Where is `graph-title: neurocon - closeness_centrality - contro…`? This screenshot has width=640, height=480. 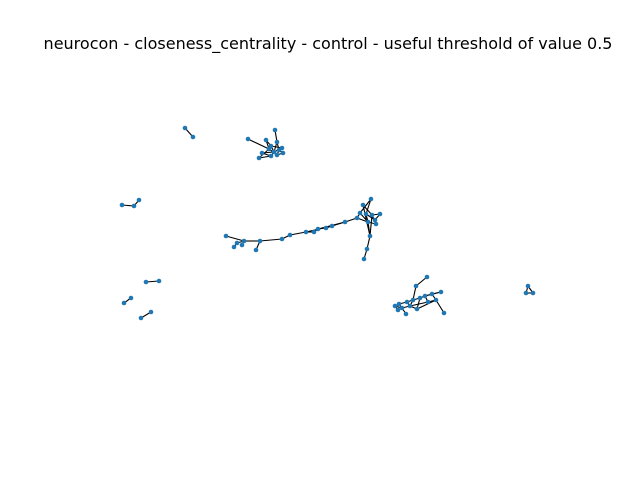
graph-title: neurocon - closeness_centrality - contro… is located at coordinates (328, 43).